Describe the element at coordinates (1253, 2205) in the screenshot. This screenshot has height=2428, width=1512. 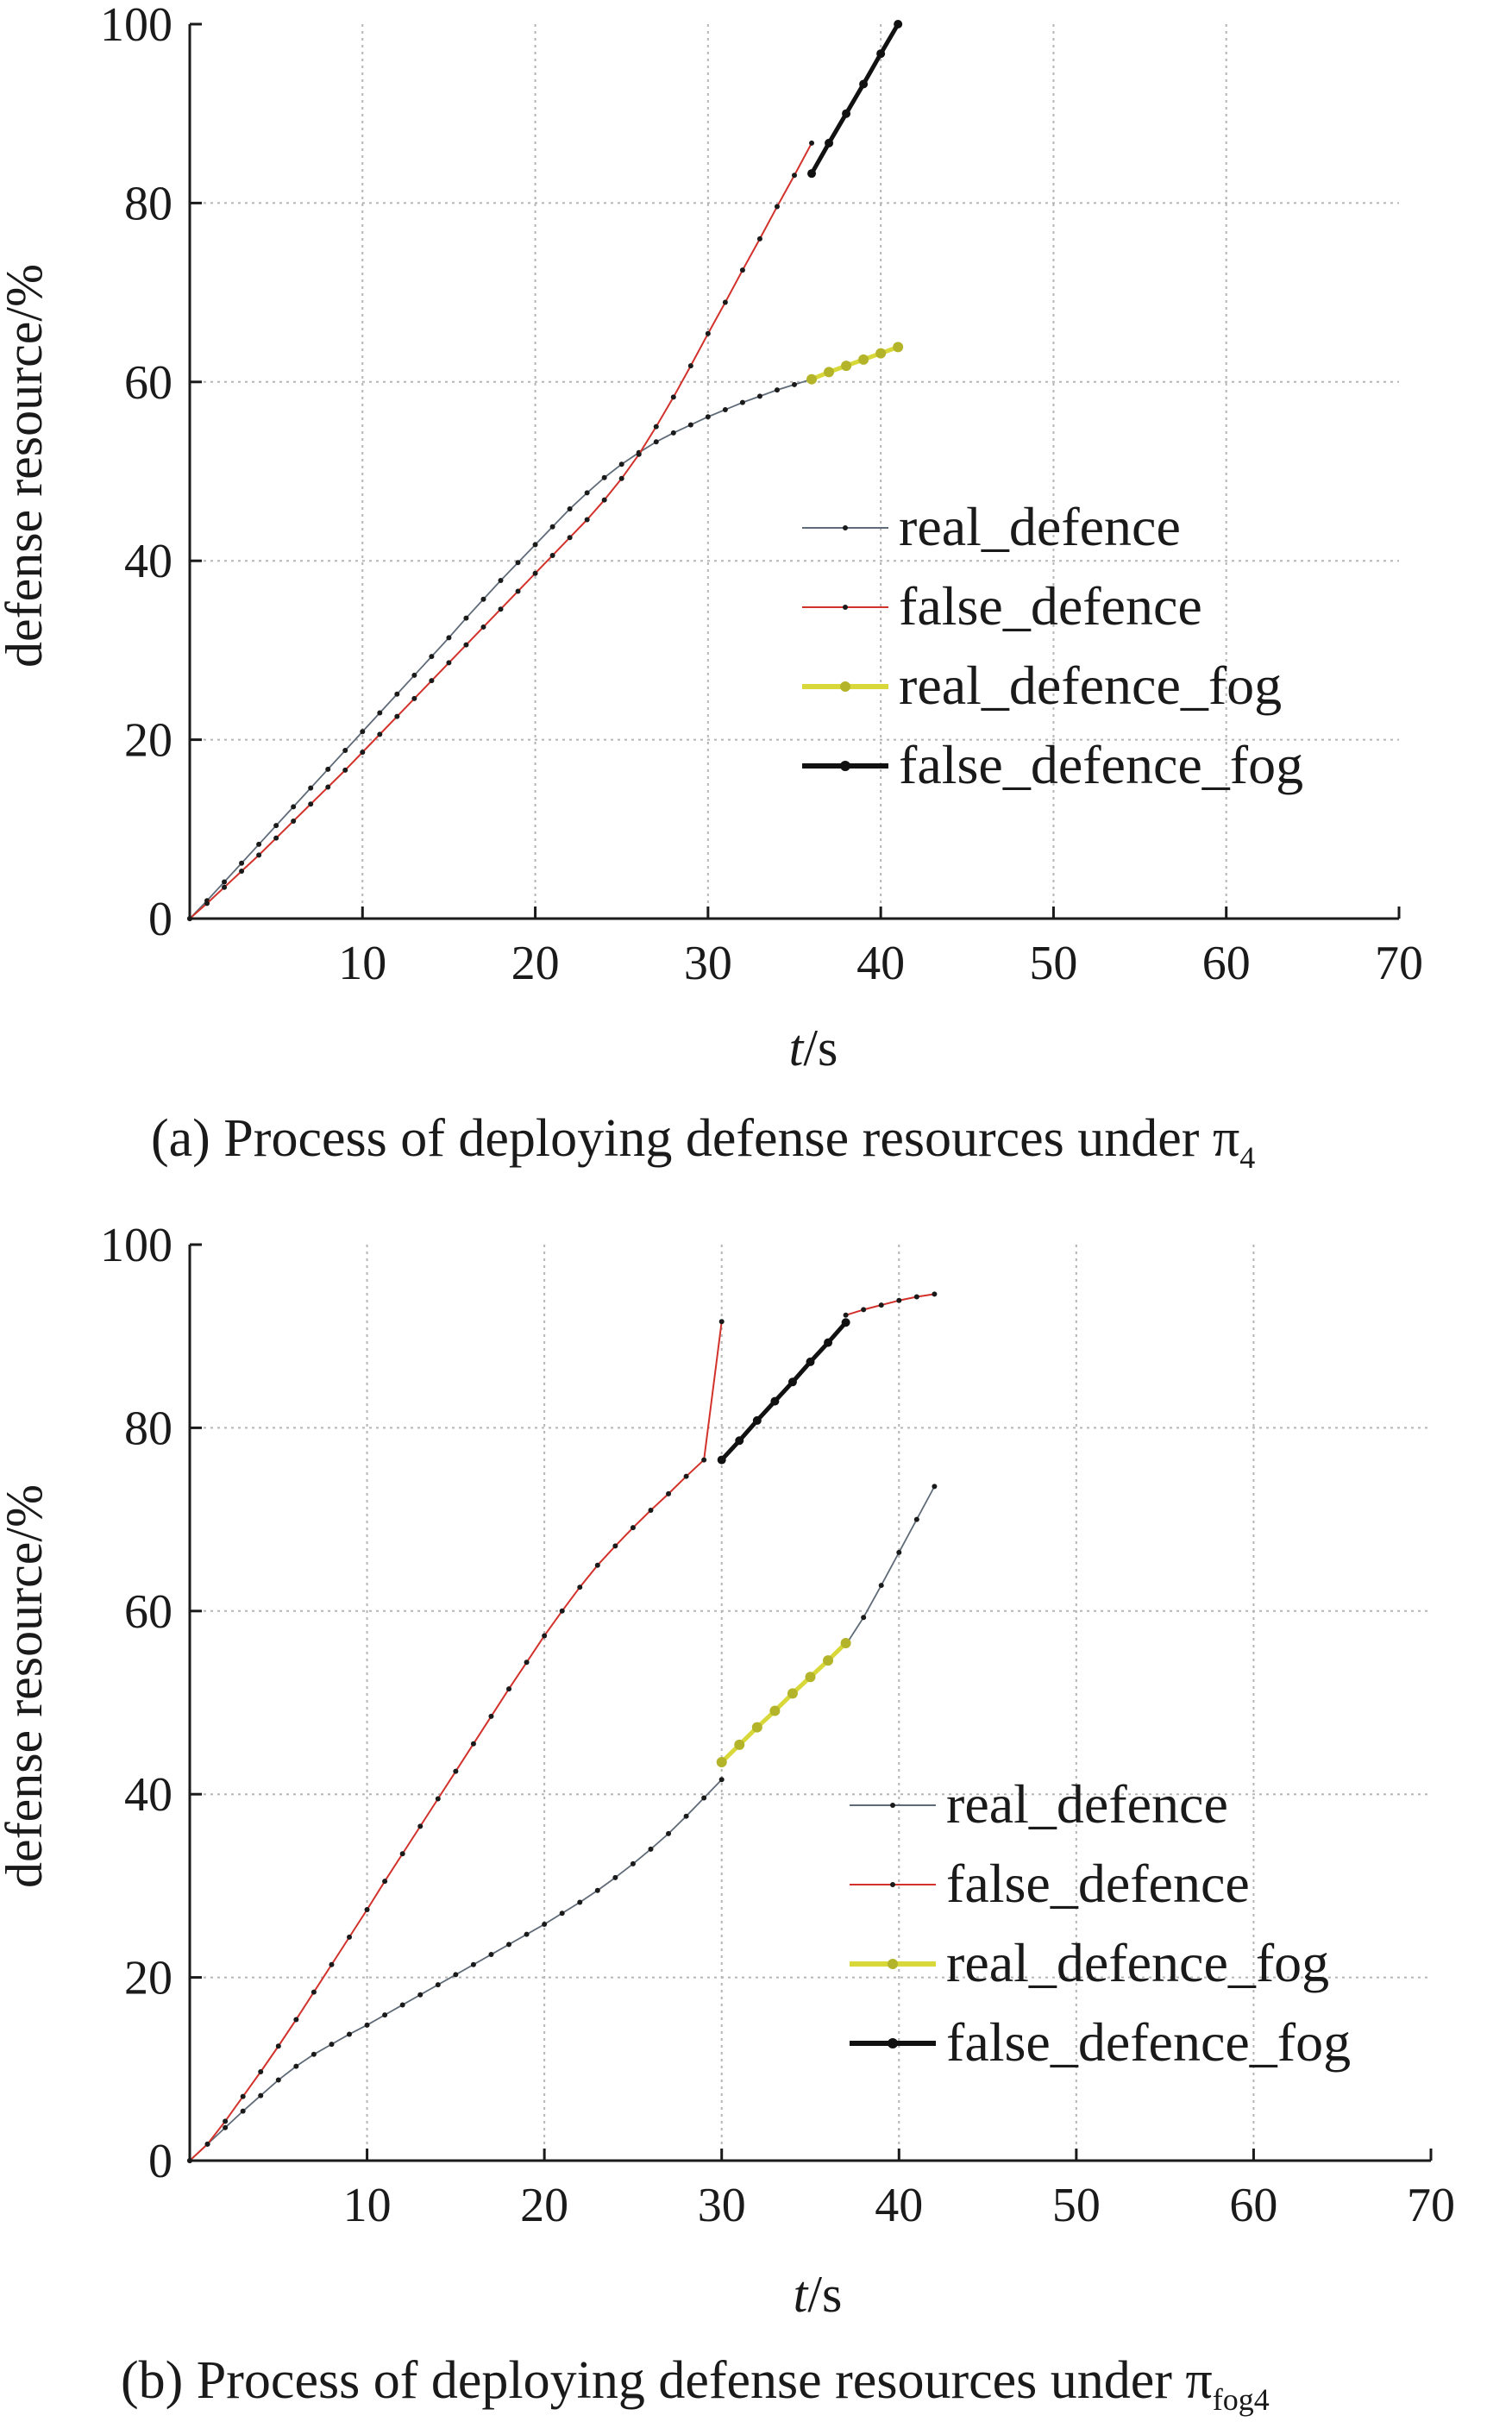
I see `x-tick-label: 60` at that location.